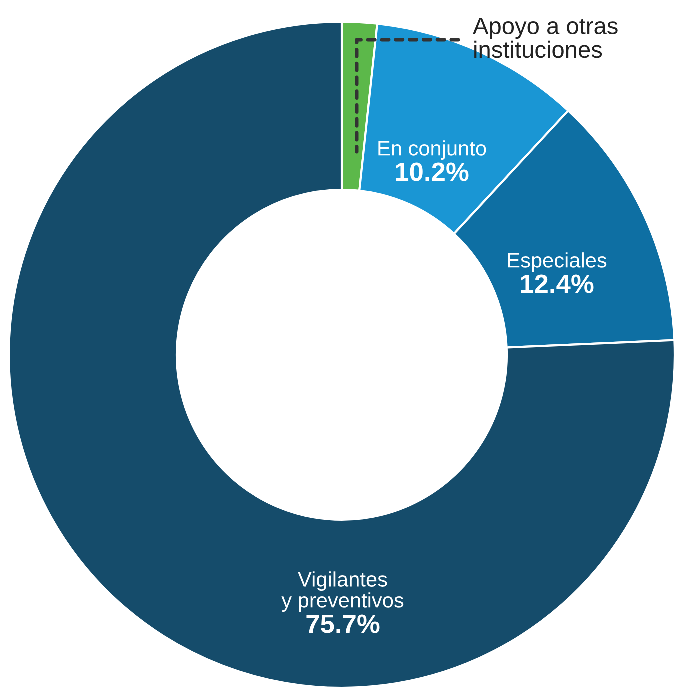 This screenshot has width=674, height=687. I want to click on slice-label: Vigilantes y preventivos, so click(343, 592).